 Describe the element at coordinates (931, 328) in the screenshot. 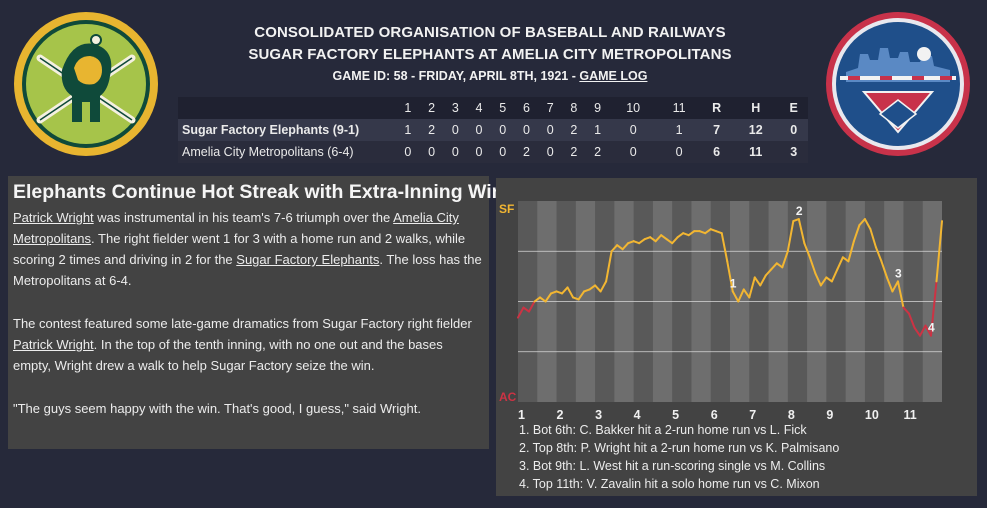

I see `key-event-marker: 4` at that location.